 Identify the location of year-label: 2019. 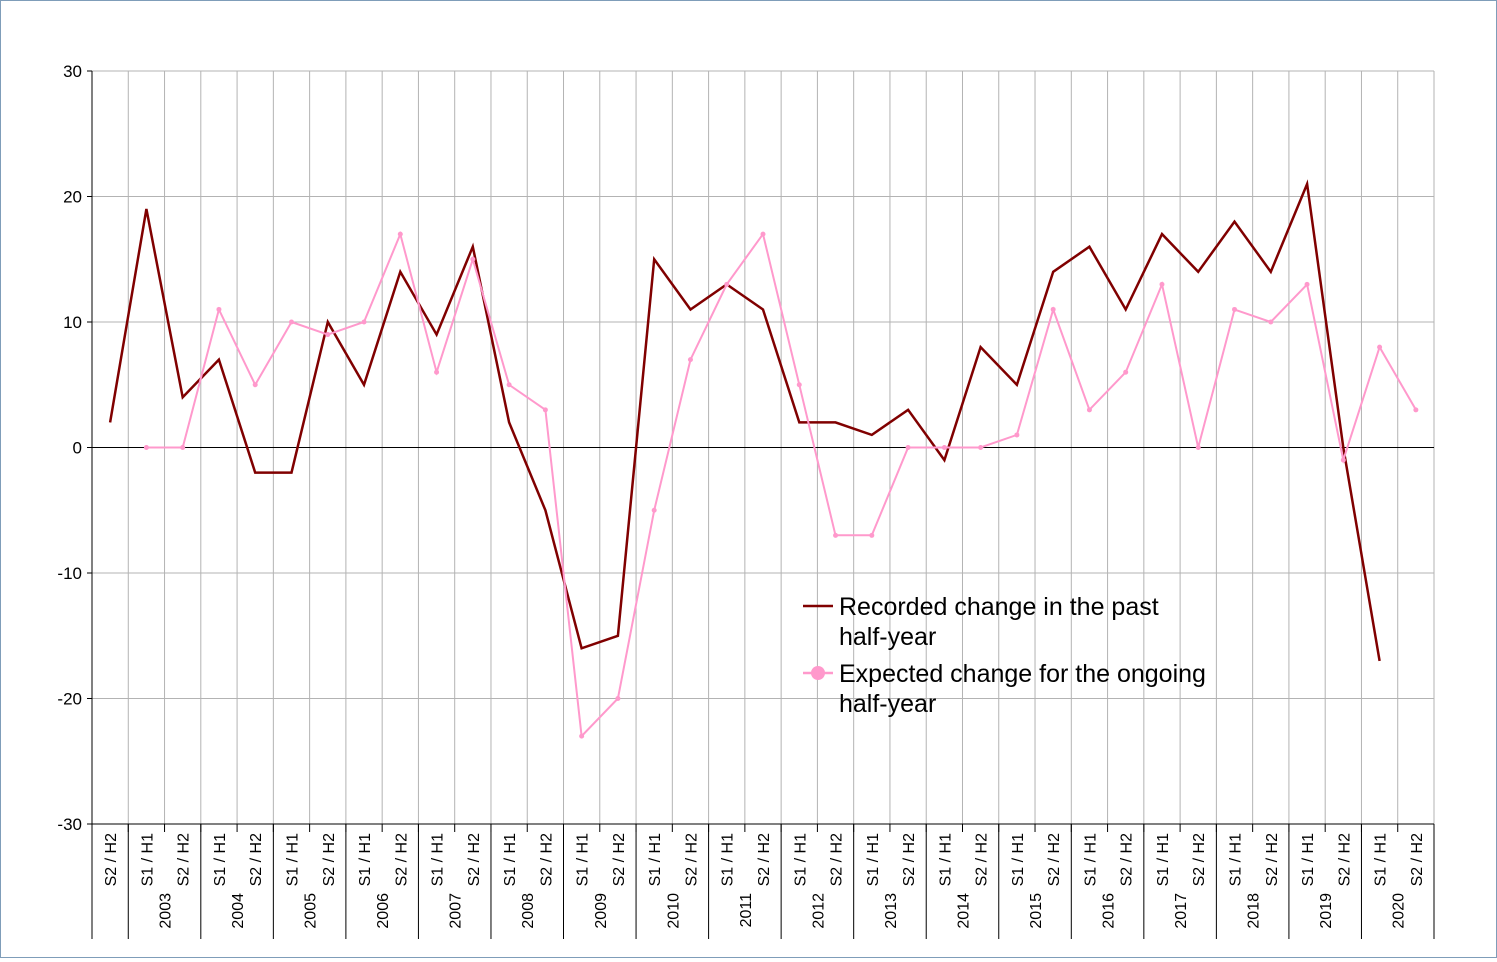
(1326, 911).